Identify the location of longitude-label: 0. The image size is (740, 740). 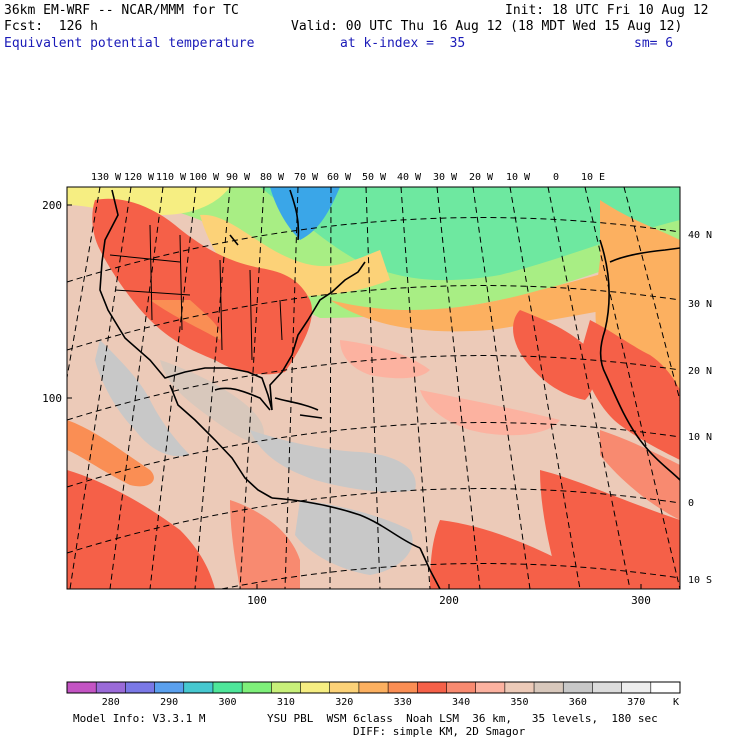
(556, 177).